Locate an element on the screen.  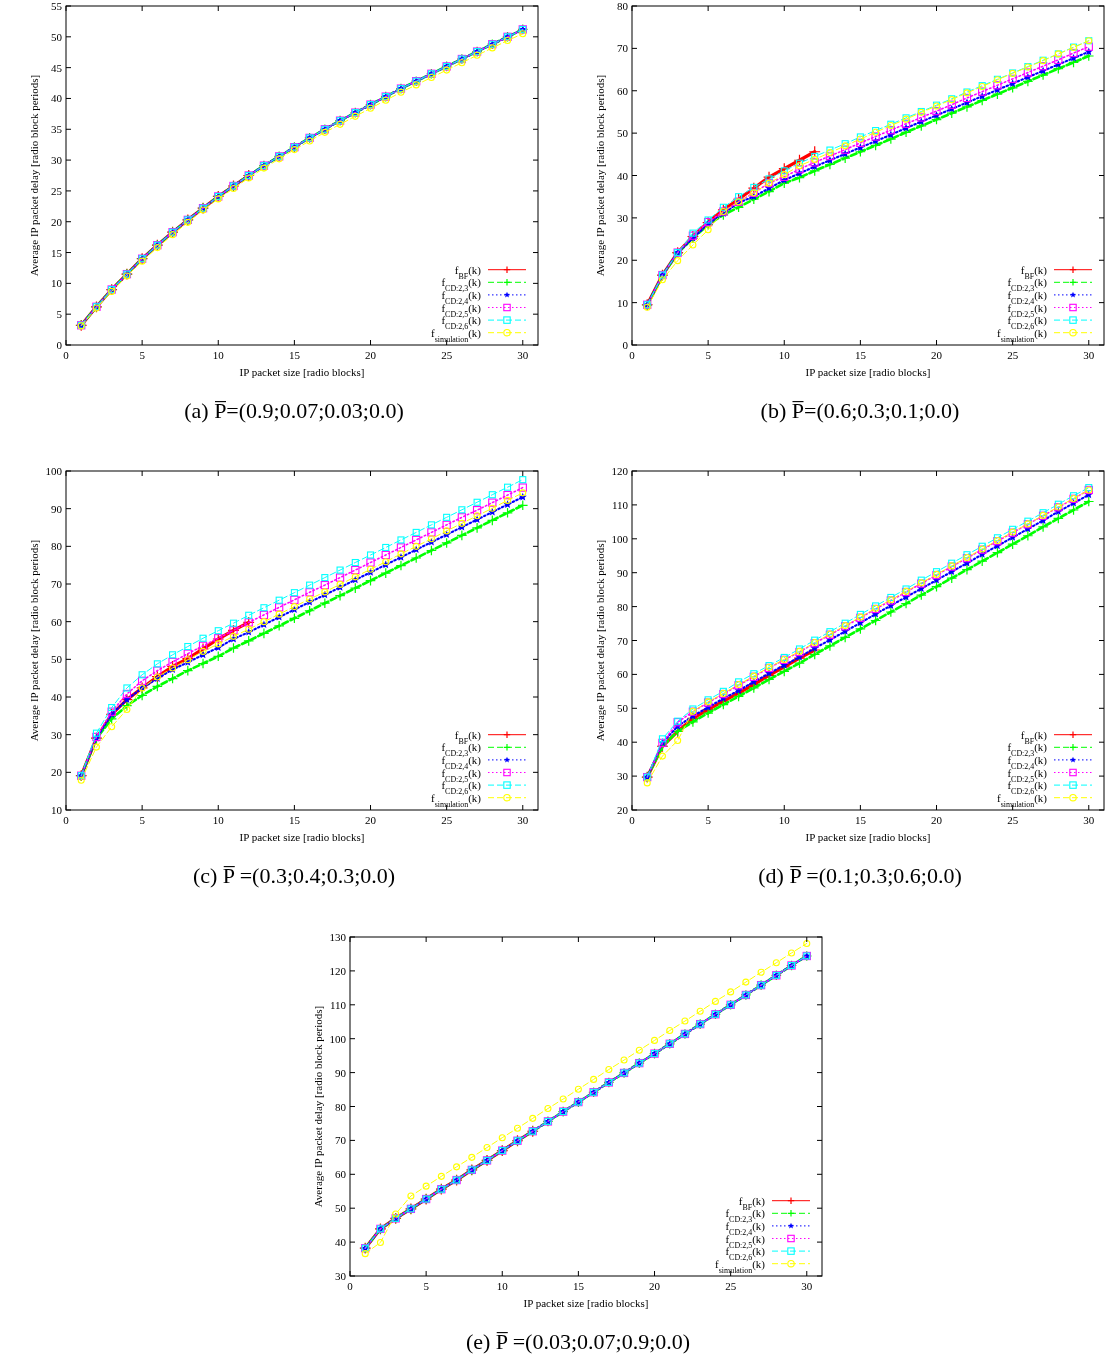
y-tick-label: 25 is located at coordinates (57, 190).